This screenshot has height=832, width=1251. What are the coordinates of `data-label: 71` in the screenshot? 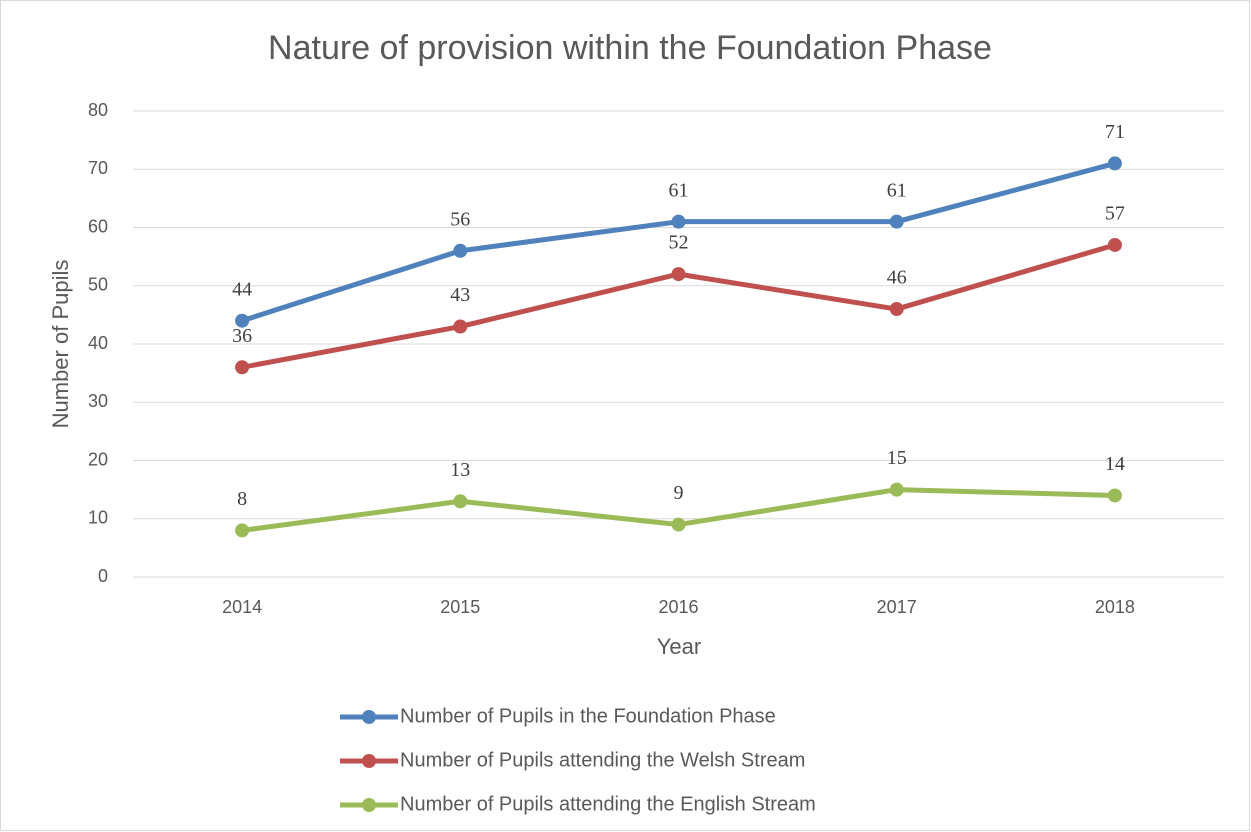 It's located at (1115, 132).